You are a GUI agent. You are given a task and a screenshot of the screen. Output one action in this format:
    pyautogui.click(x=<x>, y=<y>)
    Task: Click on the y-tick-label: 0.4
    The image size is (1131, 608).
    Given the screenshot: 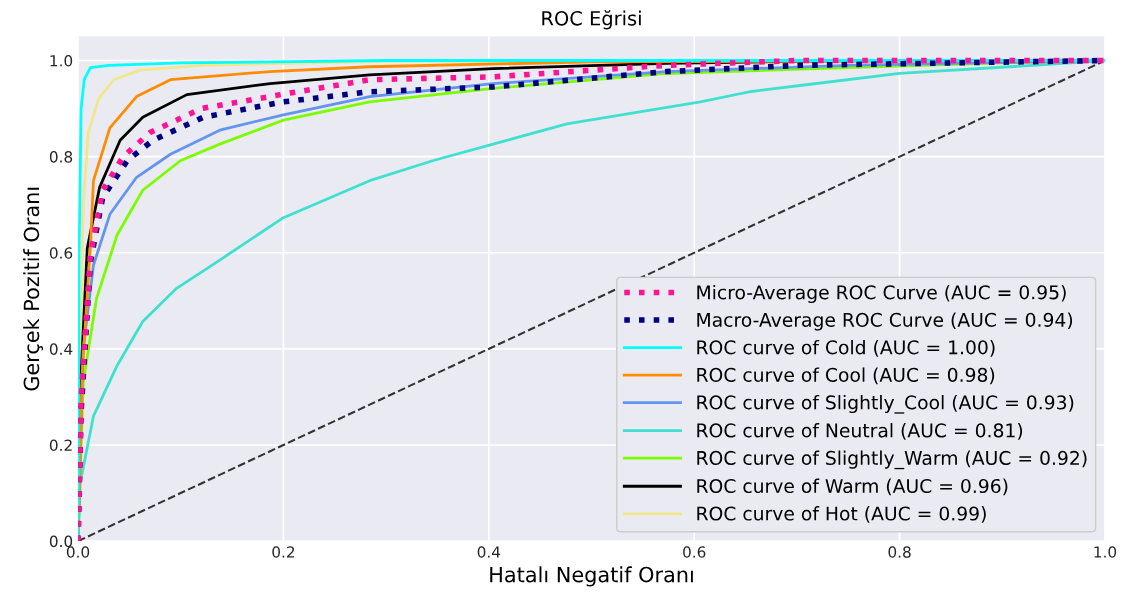 What is the action you would take?
    pyautogui.click(x=61, y=349)
    